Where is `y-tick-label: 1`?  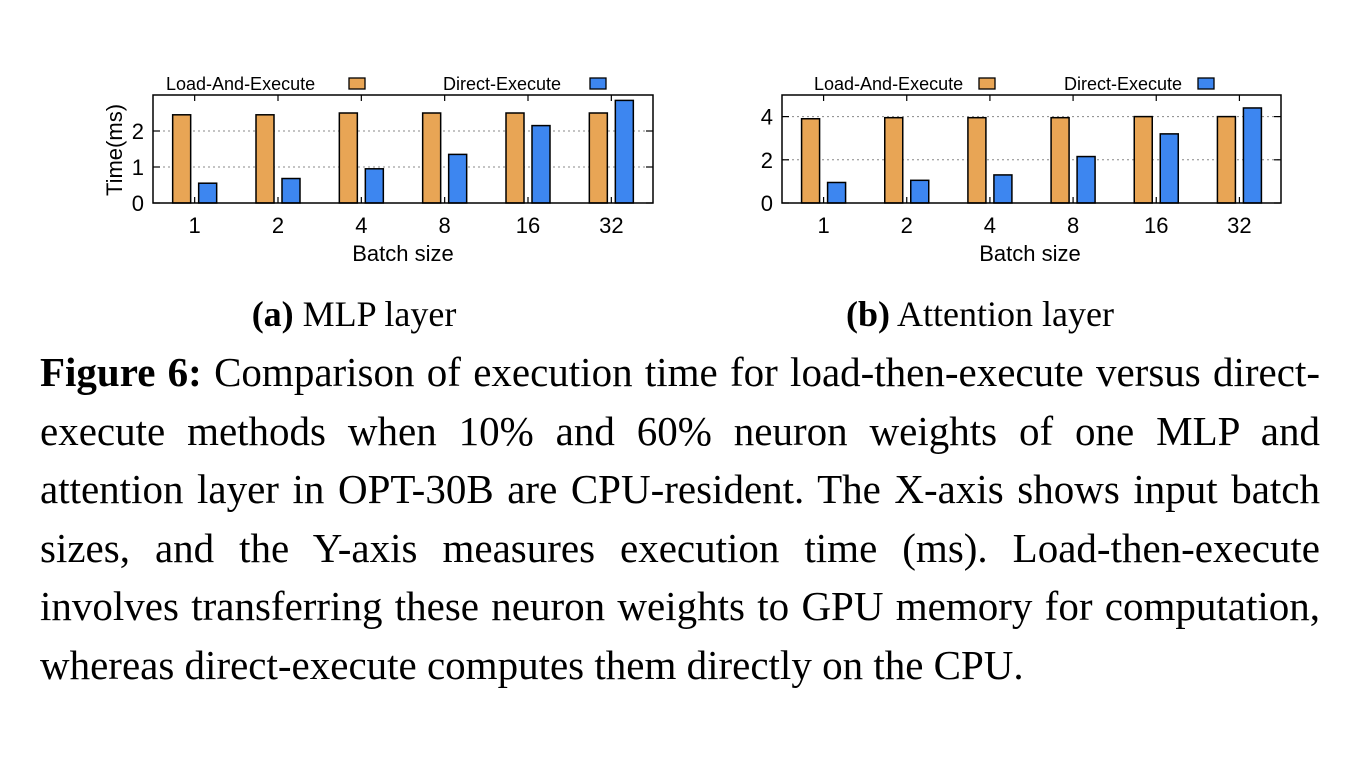
y-tick-label: 1 is located at coordinates (138, 167).